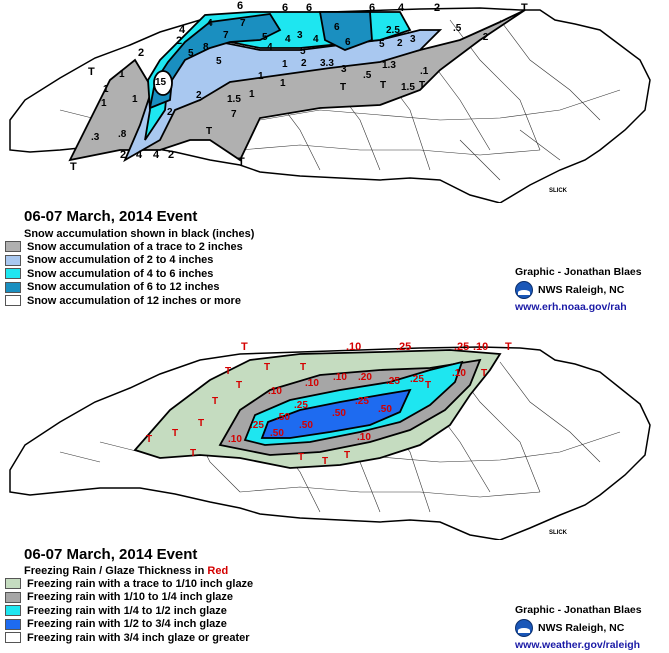  Describe the element at coordinates (135, 246) in the screenshot. I see `legend-label: Snow accumulation of a trace to 2 inches` at that location.